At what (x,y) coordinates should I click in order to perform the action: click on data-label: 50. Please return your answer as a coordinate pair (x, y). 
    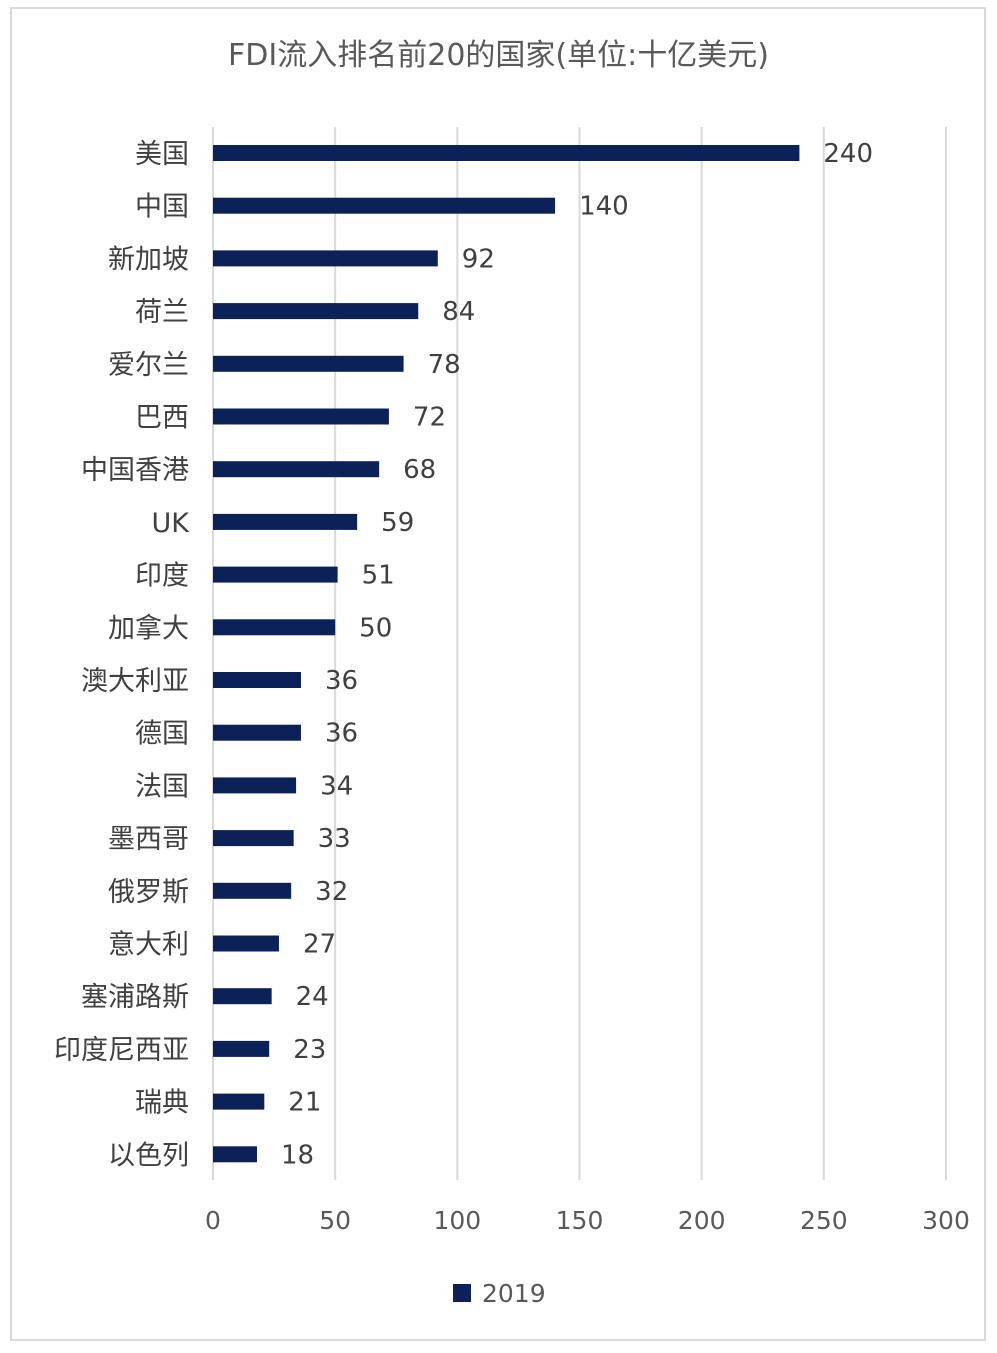
    Looking at the image, I should click on (375, 628).